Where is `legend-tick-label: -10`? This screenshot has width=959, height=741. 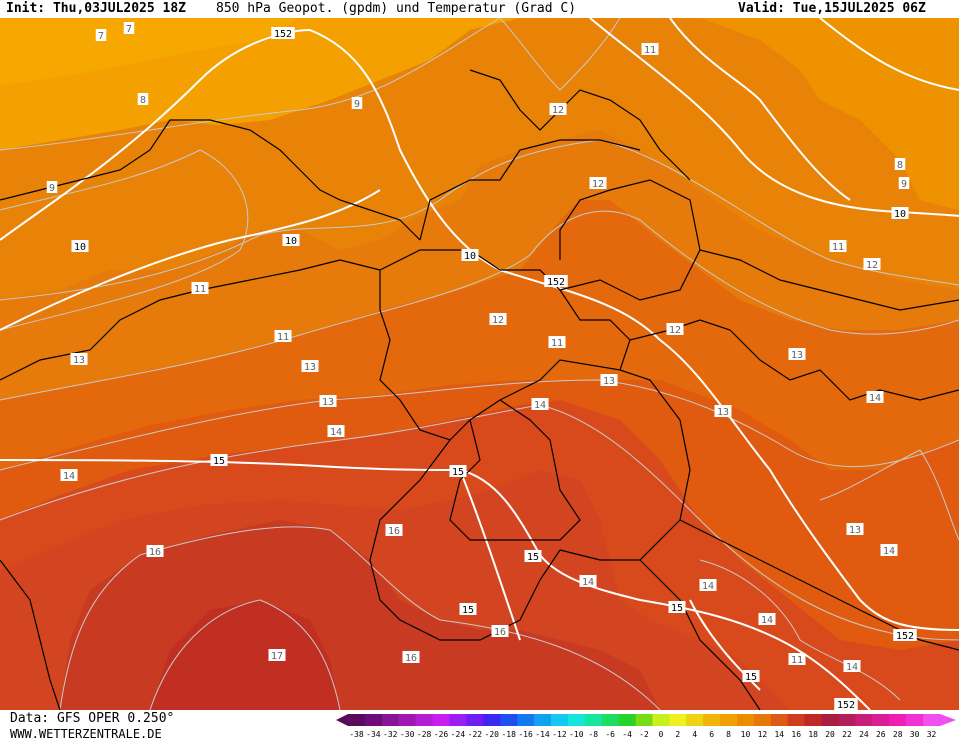 legend-tick-label: -10 is located at coordinates (576, 734).